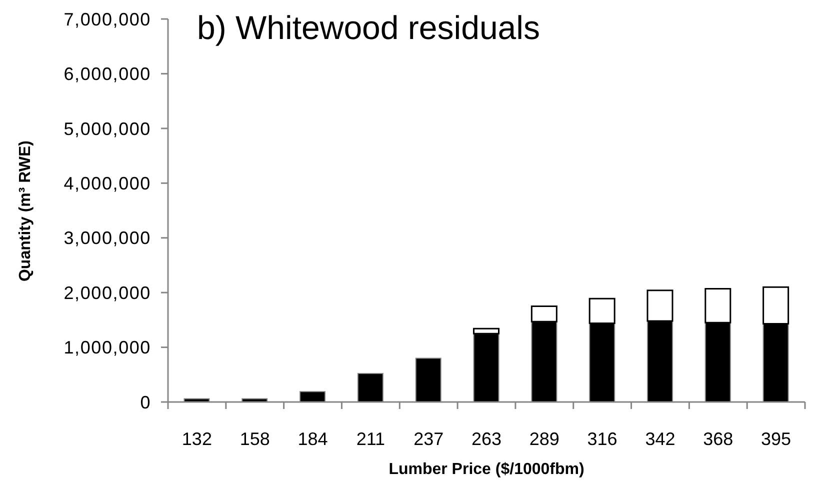  I want to click on chart-title: b) Whitewood residuals, so click(368, 28).